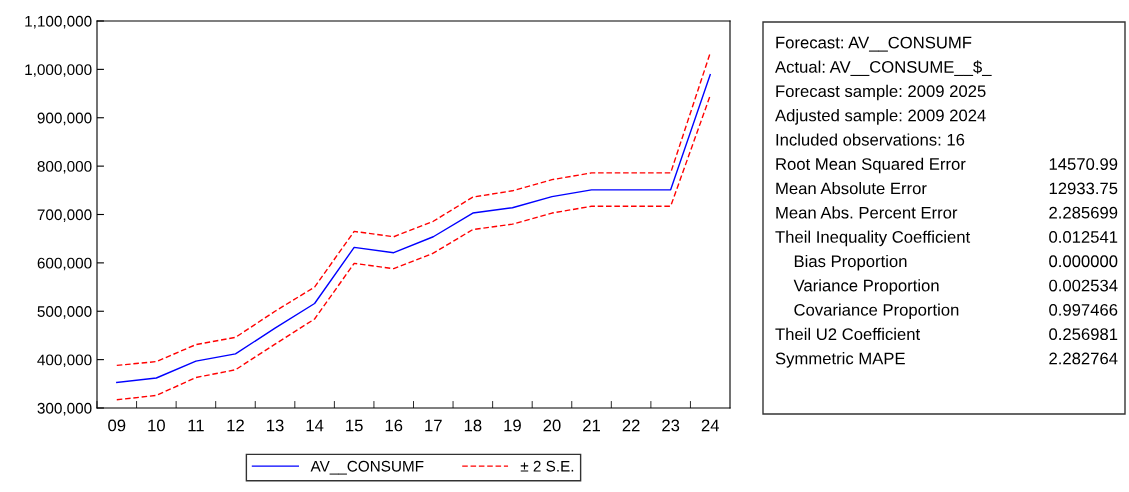  Describe the element at coordinates (58, 22) in the screenshot. I see `y-tick-label: 1,100,000` at that location.